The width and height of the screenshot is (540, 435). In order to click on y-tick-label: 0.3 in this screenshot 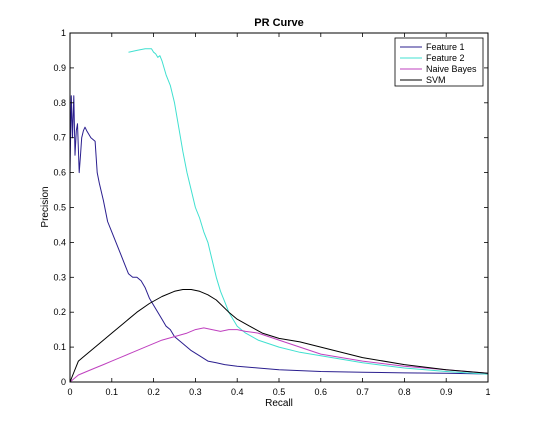, I will do `click(59, 277)`.